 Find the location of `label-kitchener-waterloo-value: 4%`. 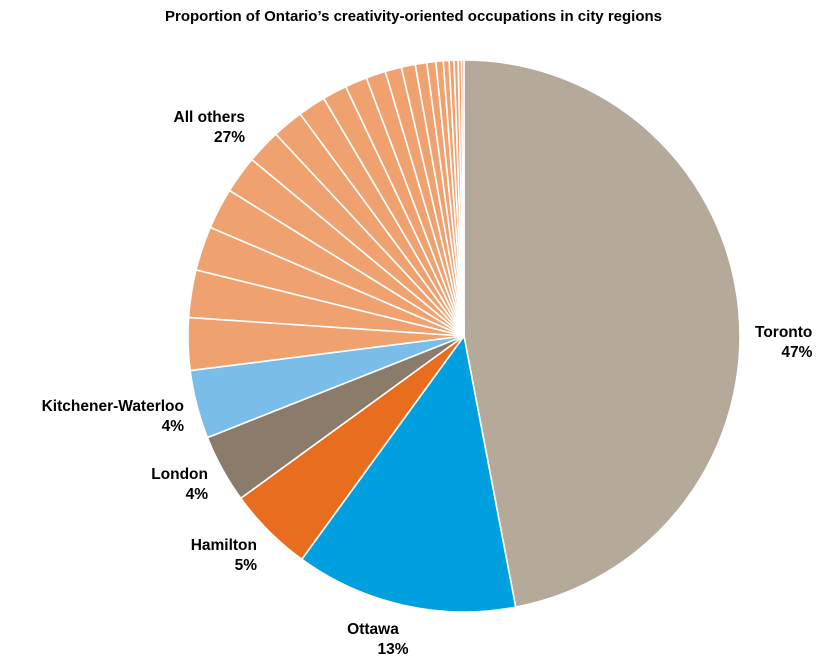

label-kitchener-waterloo-value: 4% is located at coordinates (172, 426).